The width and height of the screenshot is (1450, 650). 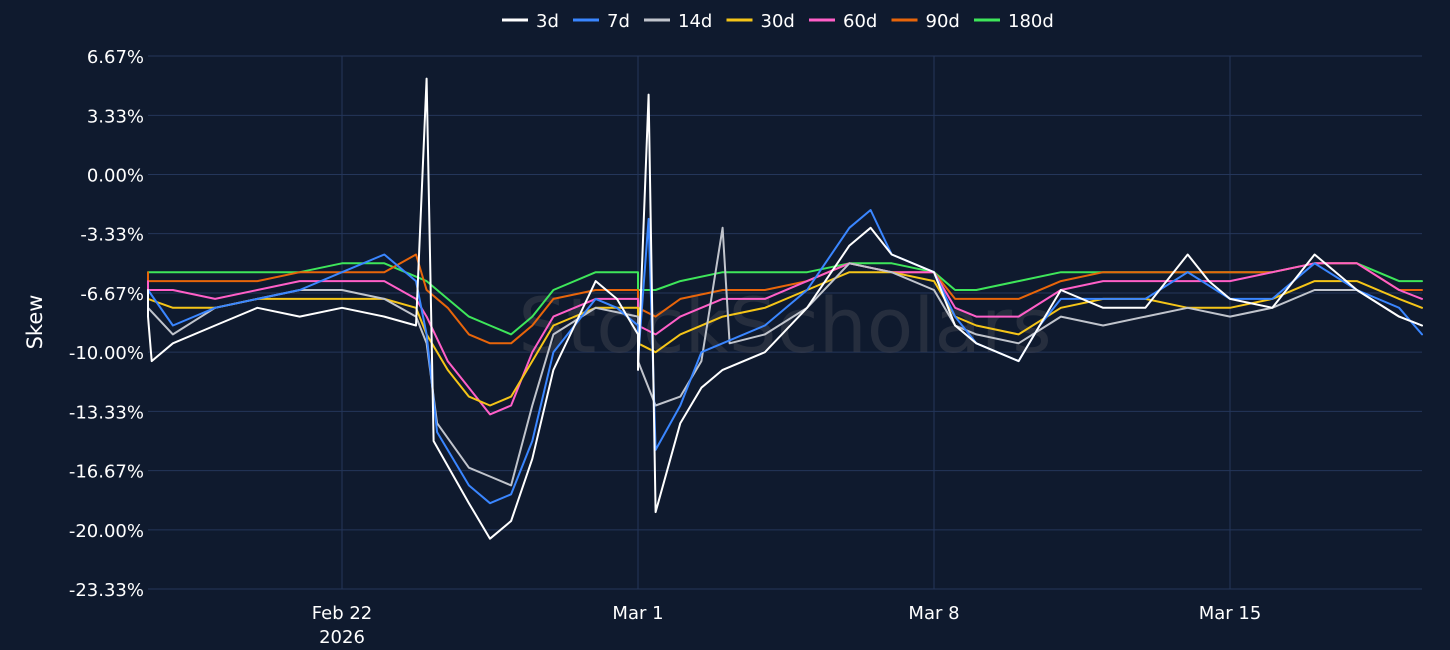 I want to click on x-tick-label: Mar 1, so click(x=637, y=613).